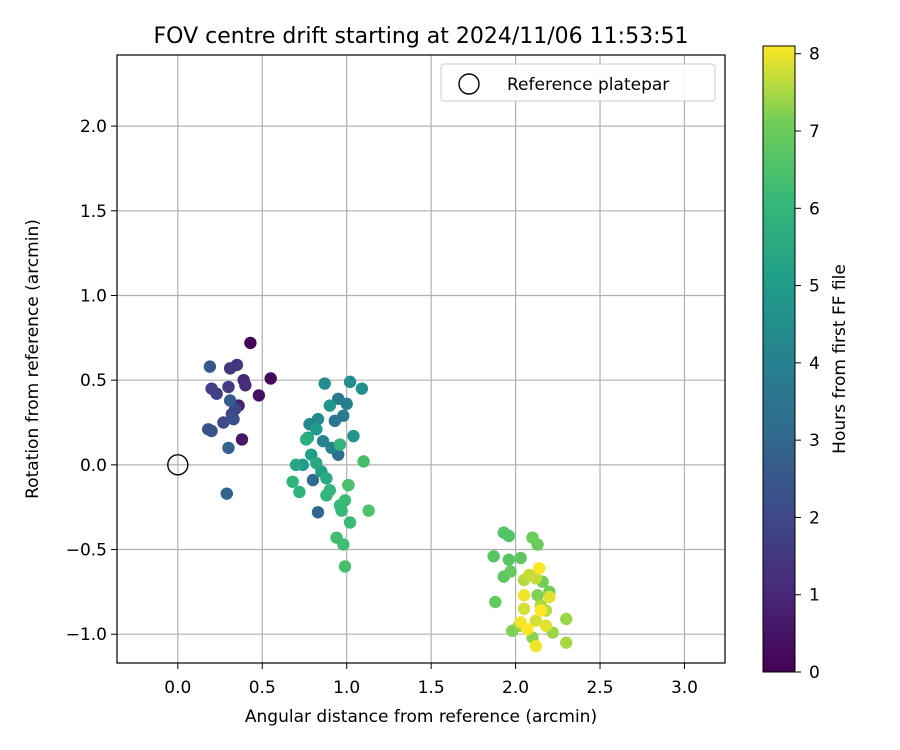 The height and width of the screenshot is (750, 900). I want to click on y-tick-label: 0.0, so click(93, 466).